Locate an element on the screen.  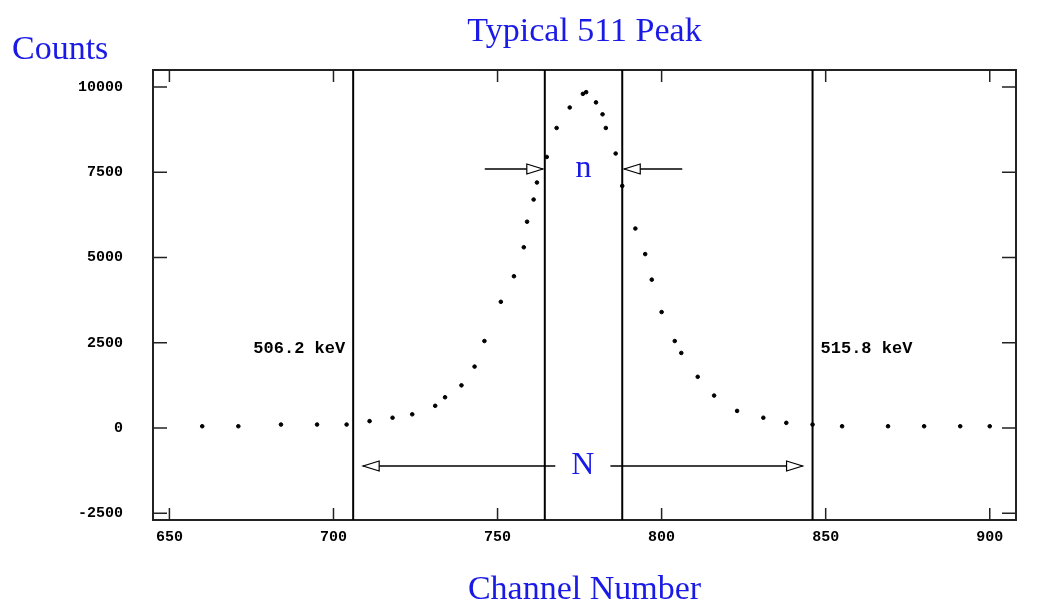
x-tick-label: 800 is located at coordinates (662, 537).